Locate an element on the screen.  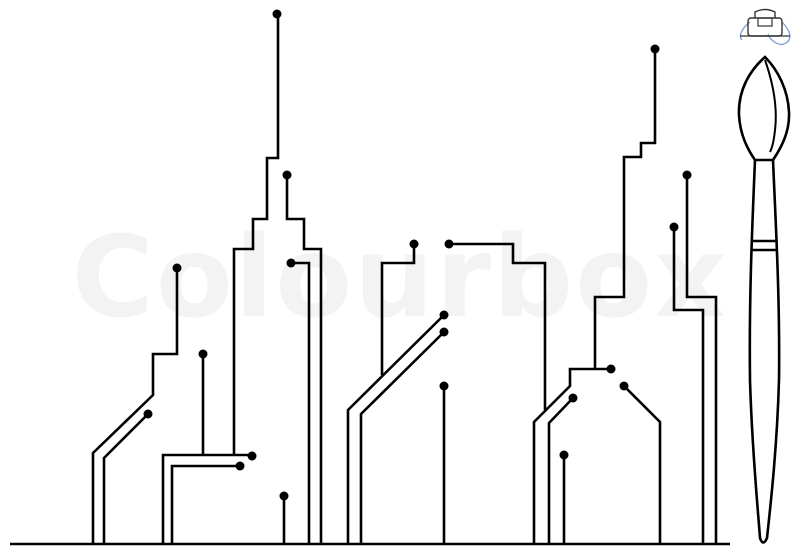
building-low is located at coordinates (209, 446).